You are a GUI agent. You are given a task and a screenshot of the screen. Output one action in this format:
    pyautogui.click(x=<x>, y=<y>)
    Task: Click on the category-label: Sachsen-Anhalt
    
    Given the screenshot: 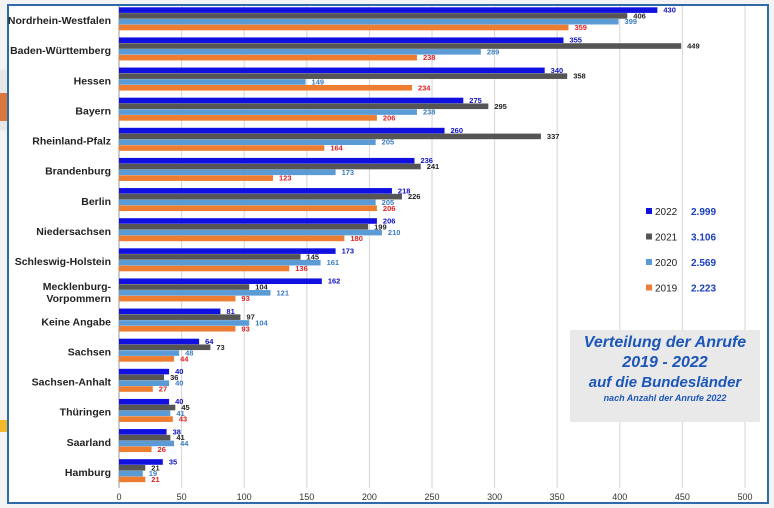 What is the action you would take?
    pyautogui.click(x=72, y=383)
    